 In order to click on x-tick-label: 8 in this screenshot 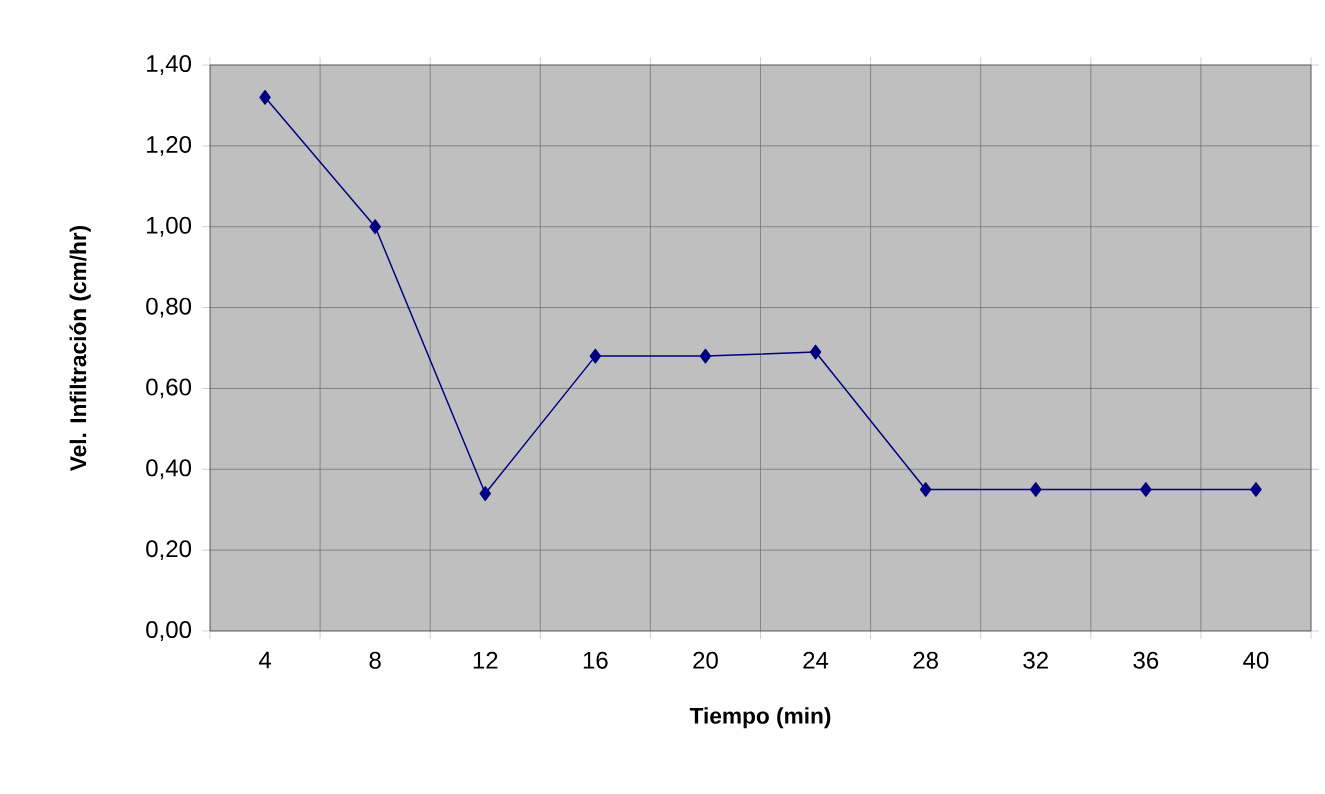, I will do `click(375, 660)`.